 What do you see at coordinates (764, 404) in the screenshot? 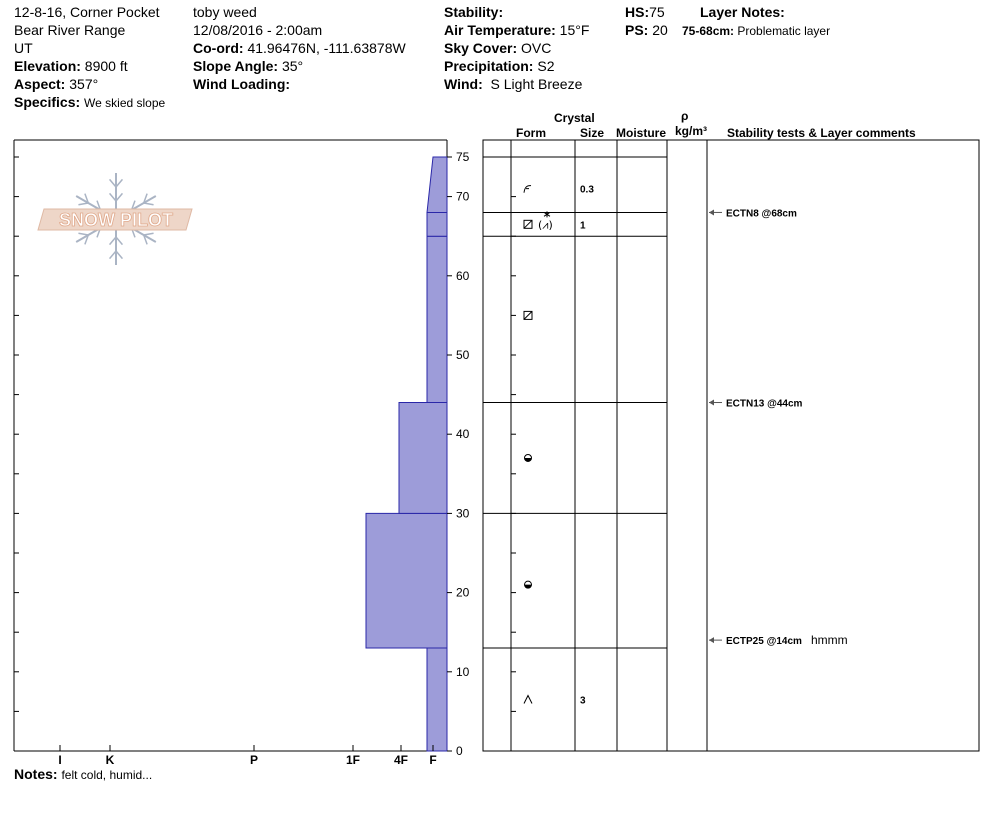
I see `stability-test-label: ECTN13 @44cm` at bounding box center [764, 404].